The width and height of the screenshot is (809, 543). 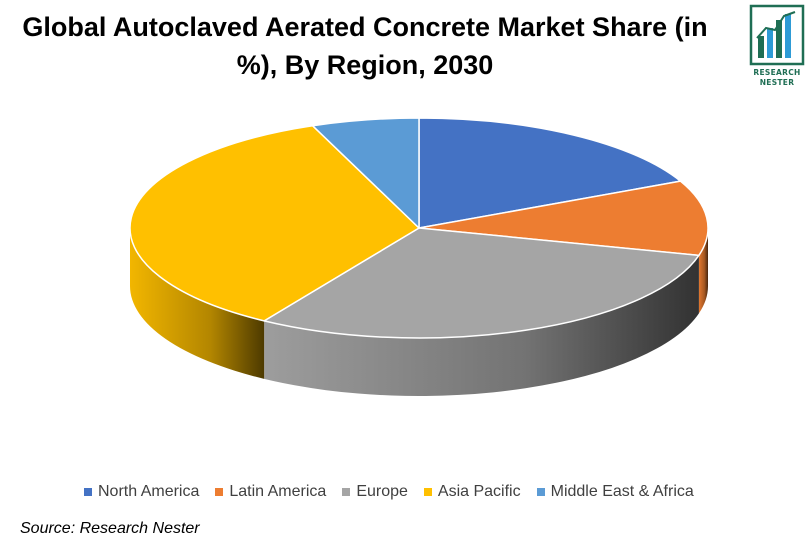 What do you see at coordinates (777, 35) in the screenshot?
I see `bar-chart-logo-icon` at bounding box center [777, 35].